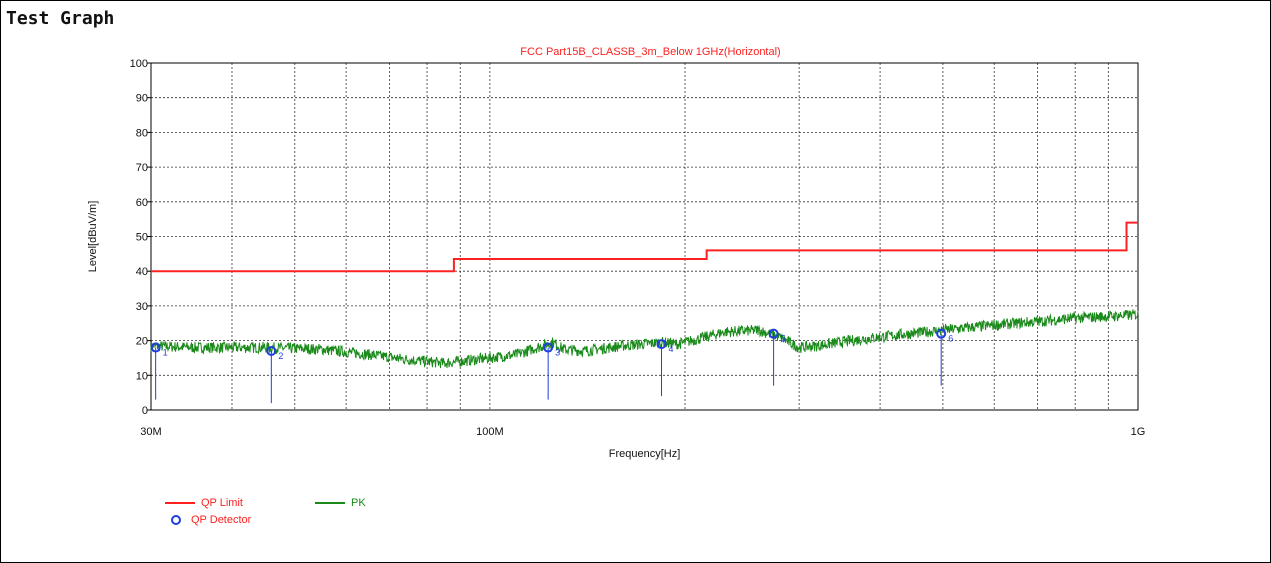 The image size is (1271, 563). What do you see at coordinates (644, 247) in the screenshot?
I see `qp-limit-line` at bounding box center [644, 247].